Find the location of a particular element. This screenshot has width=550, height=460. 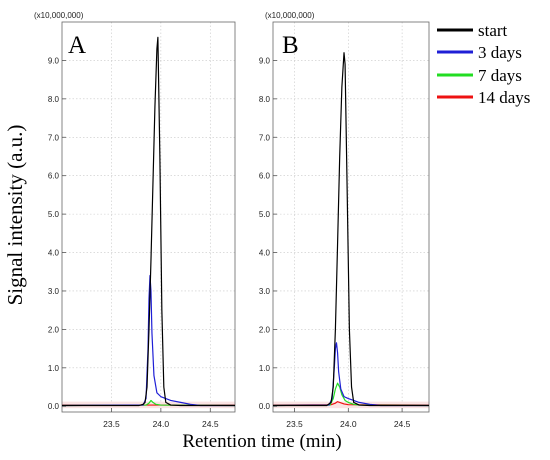

panel-letter: B is located at coordinates (290, 45).